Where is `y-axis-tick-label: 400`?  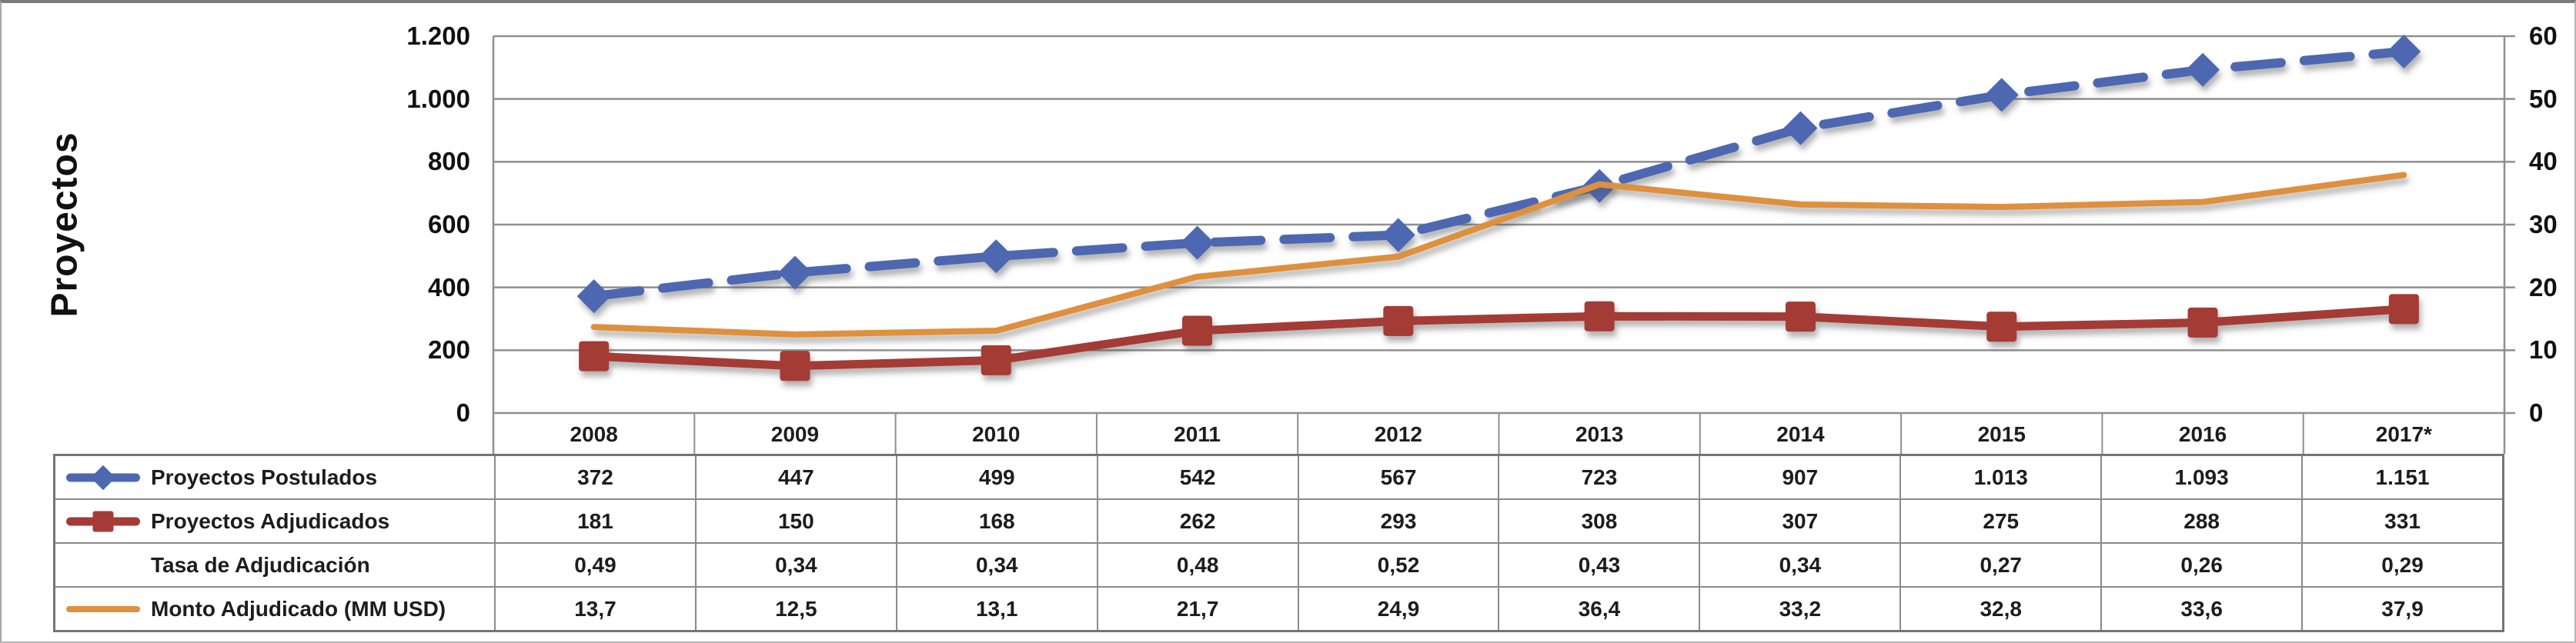
y-axis-tick-label: 400 is located at coordinates (448, 287).